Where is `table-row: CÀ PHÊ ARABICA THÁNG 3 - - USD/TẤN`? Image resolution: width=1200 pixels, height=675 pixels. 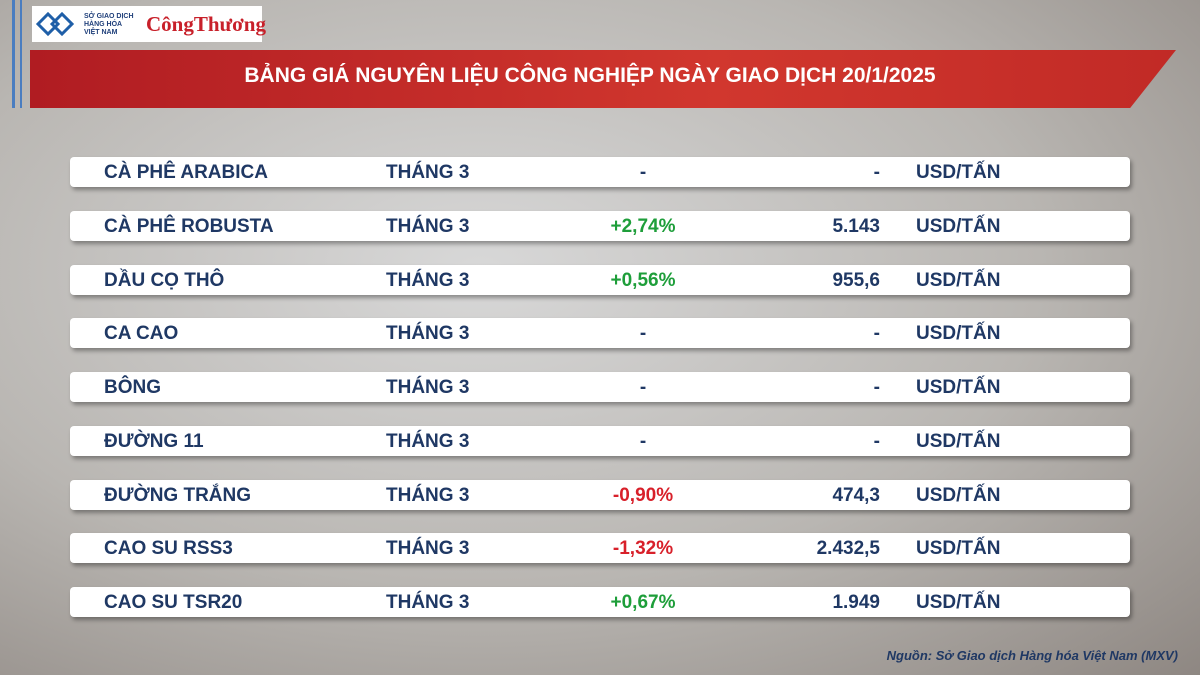
table-row: CÀ PHÊ ARABICA THÁNG 3 - - USD/TẤN is located at coordinates (600, 172).